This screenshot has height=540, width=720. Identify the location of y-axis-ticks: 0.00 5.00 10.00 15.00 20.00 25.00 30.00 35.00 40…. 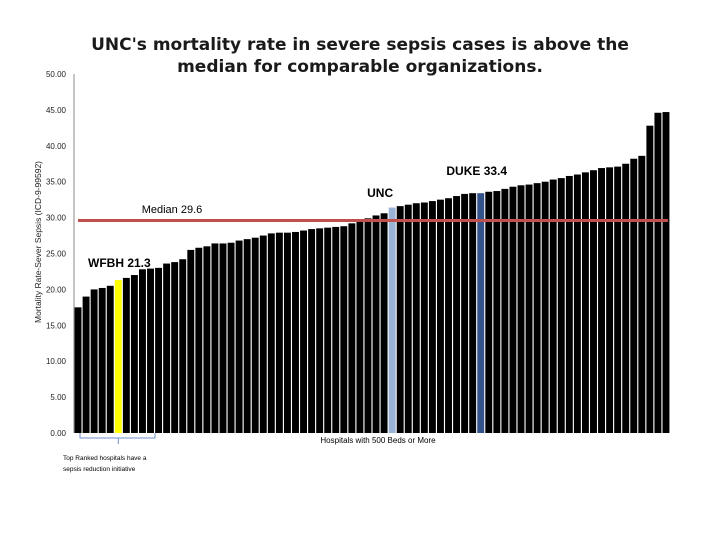
(56, 254).